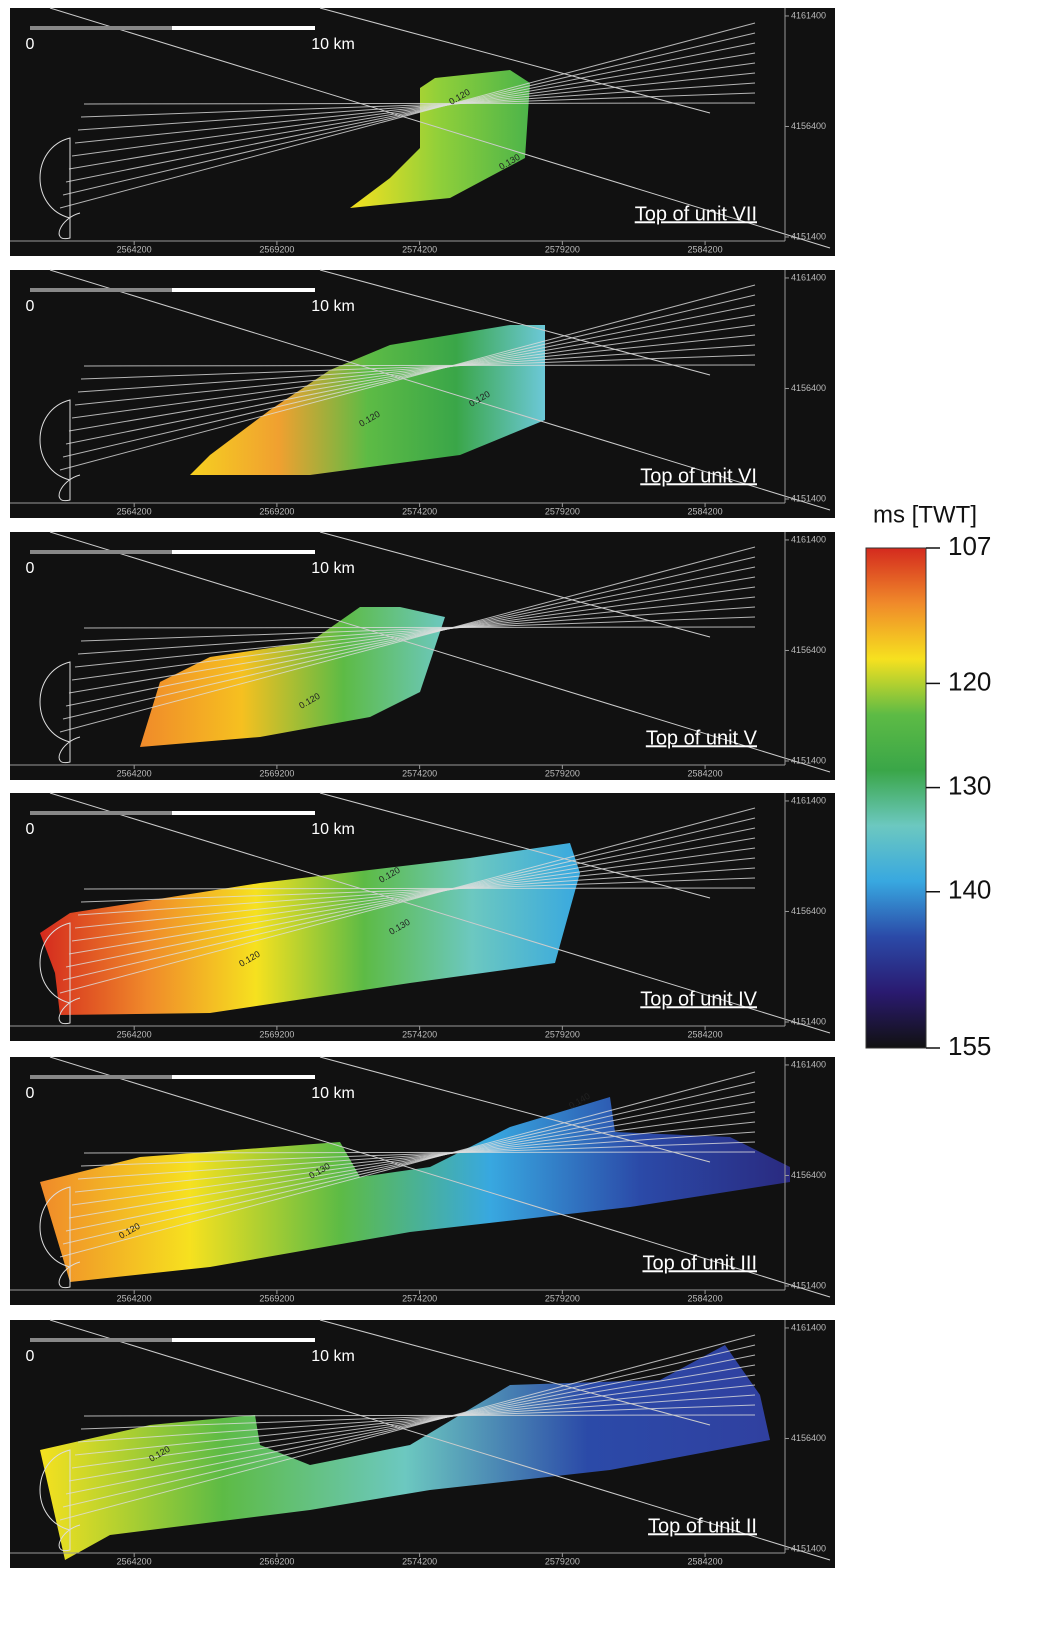 This screenshot has width=1057, height=1645. I want to click on colorbar-tick-label: 107, so click(969, 546).